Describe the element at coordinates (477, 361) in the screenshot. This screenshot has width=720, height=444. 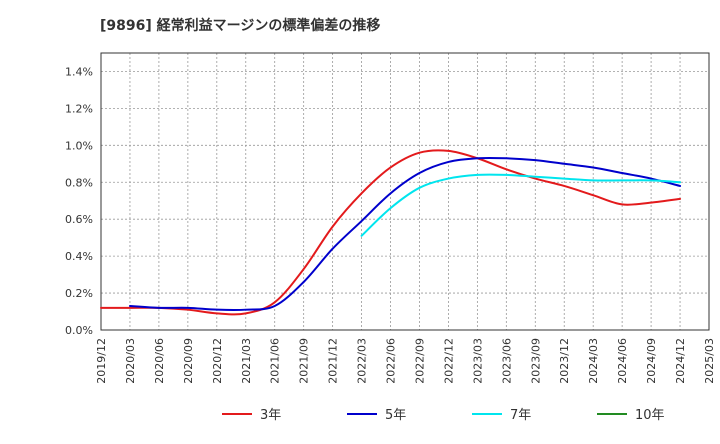
I see `x-tick-label: 2023/03` at that location.